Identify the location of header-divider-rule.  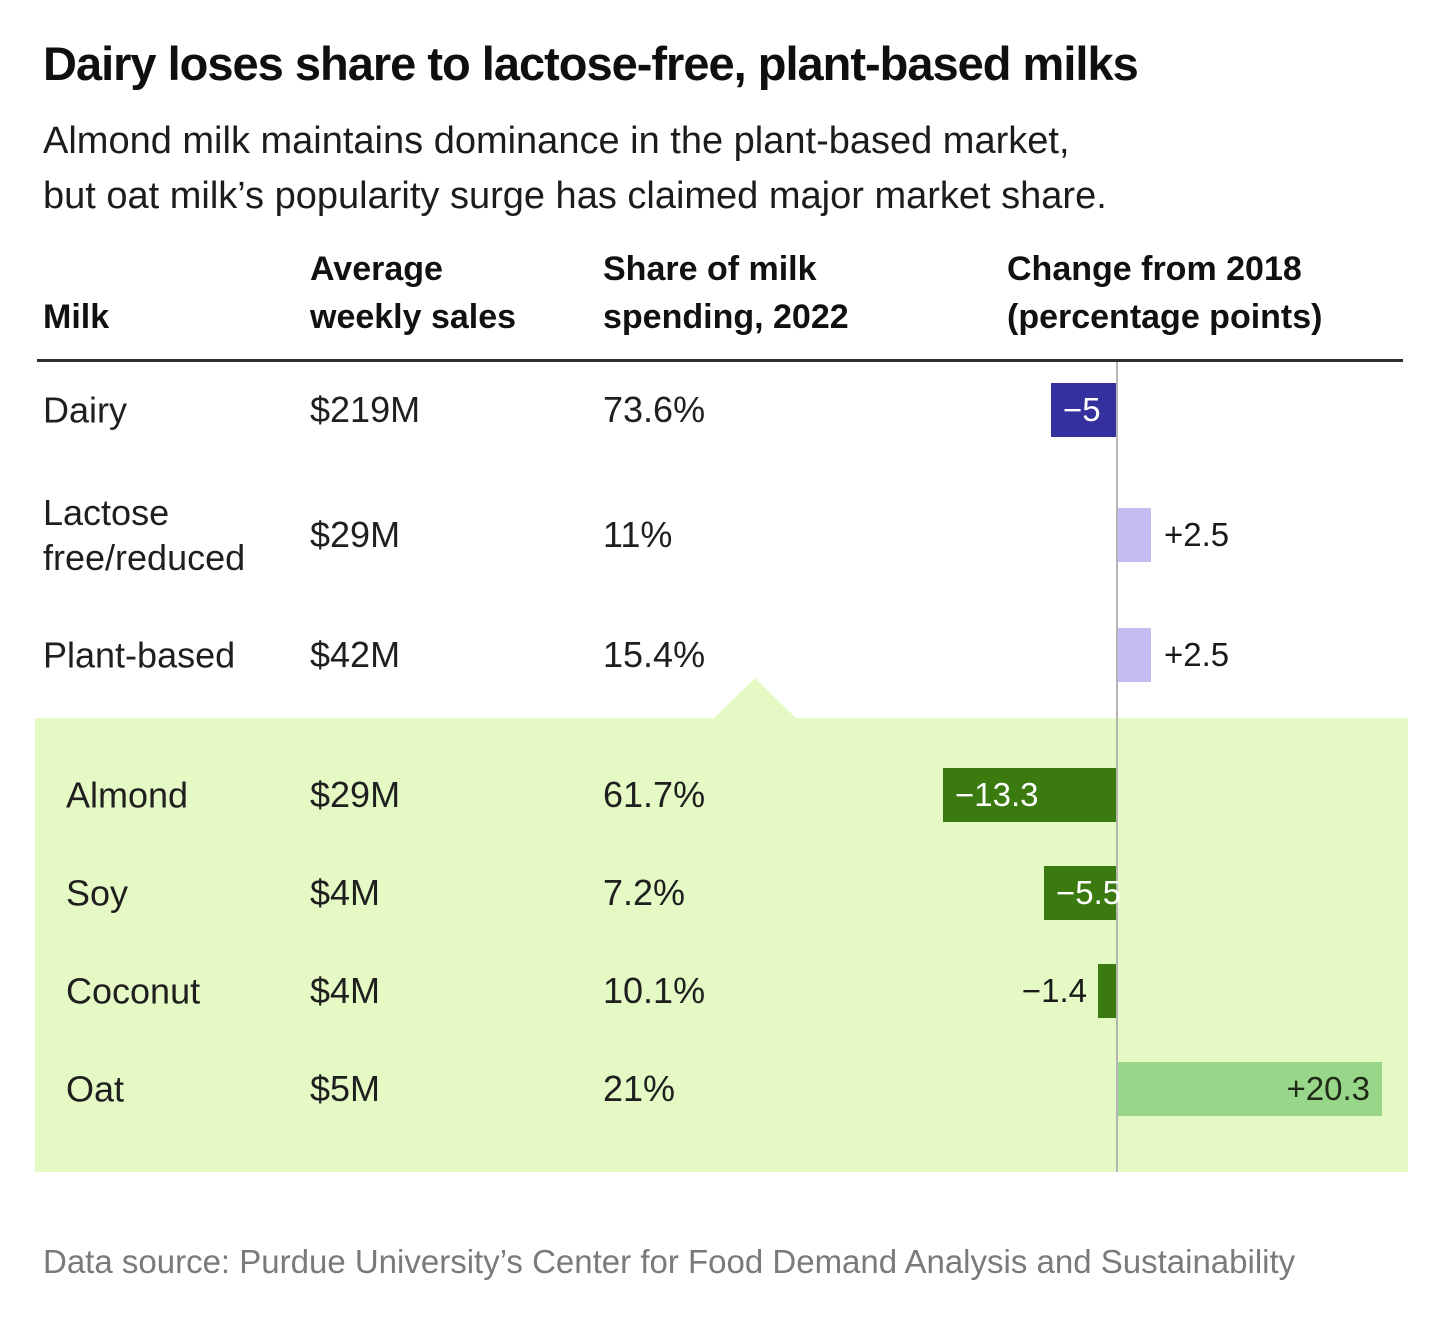
(720, 360).